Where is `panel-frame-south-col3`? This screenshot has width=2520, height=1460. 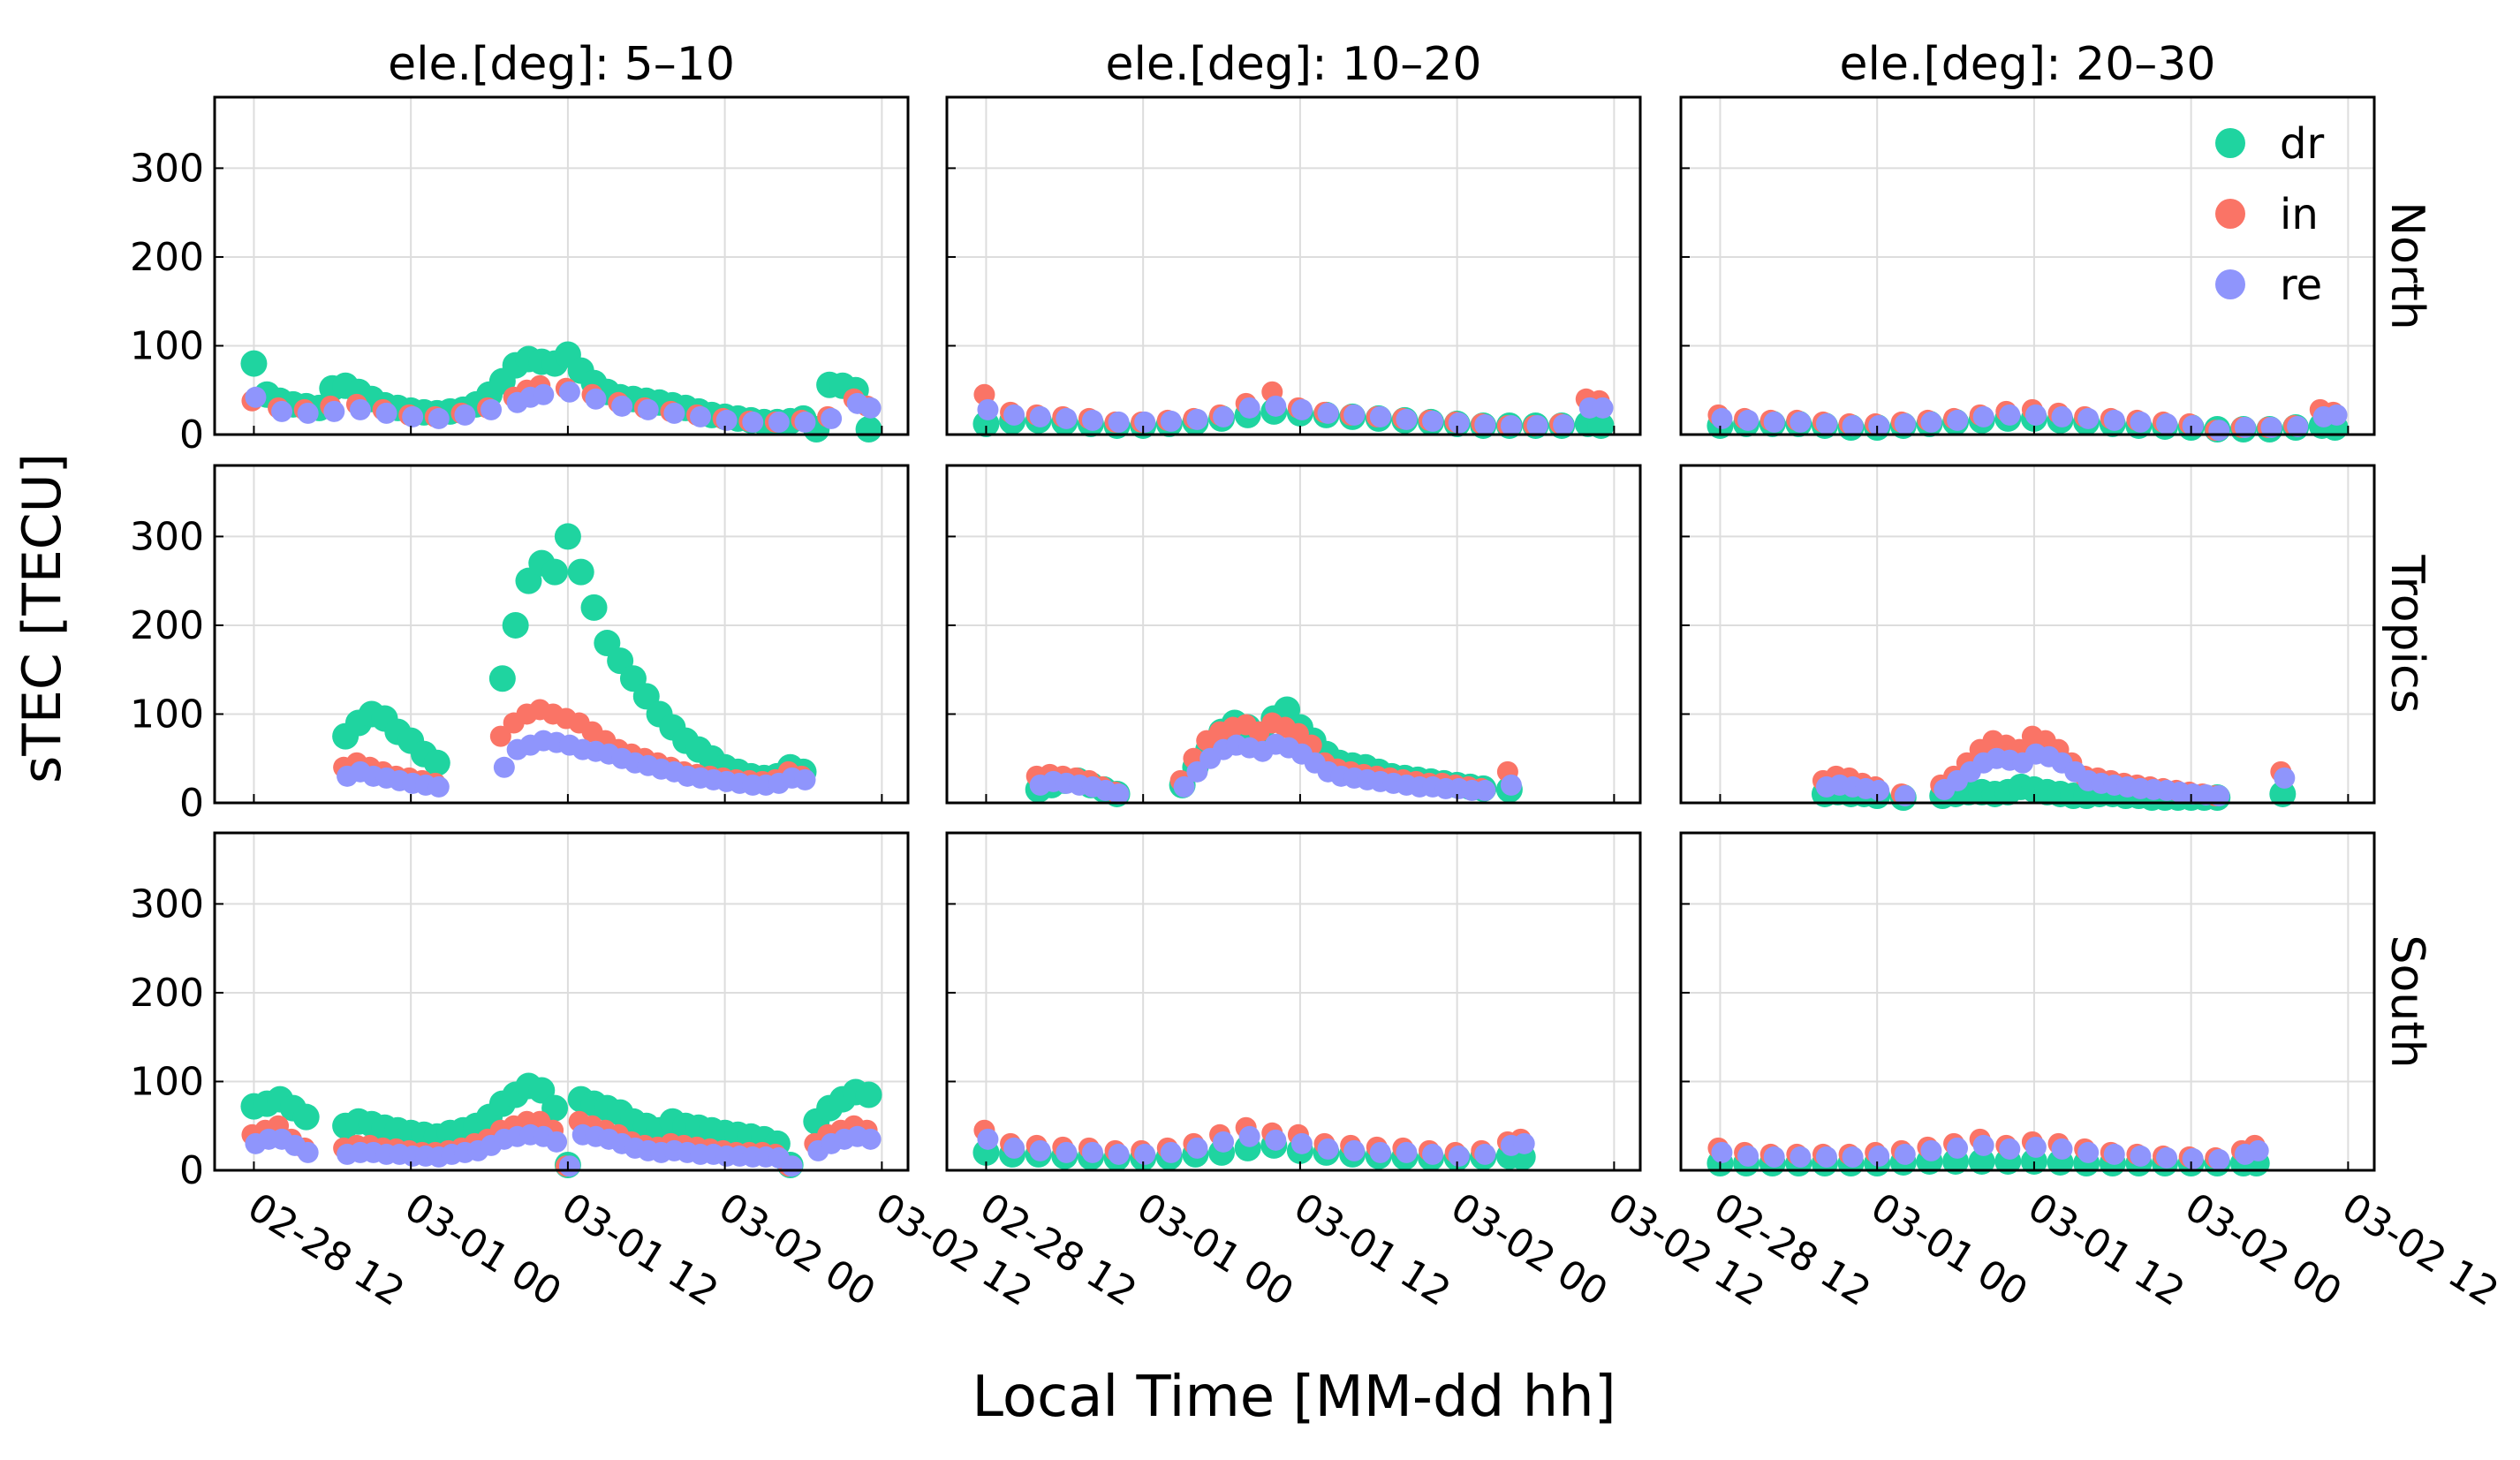
panel-frame-south-col3 is located at coordinates (2027, 1001).